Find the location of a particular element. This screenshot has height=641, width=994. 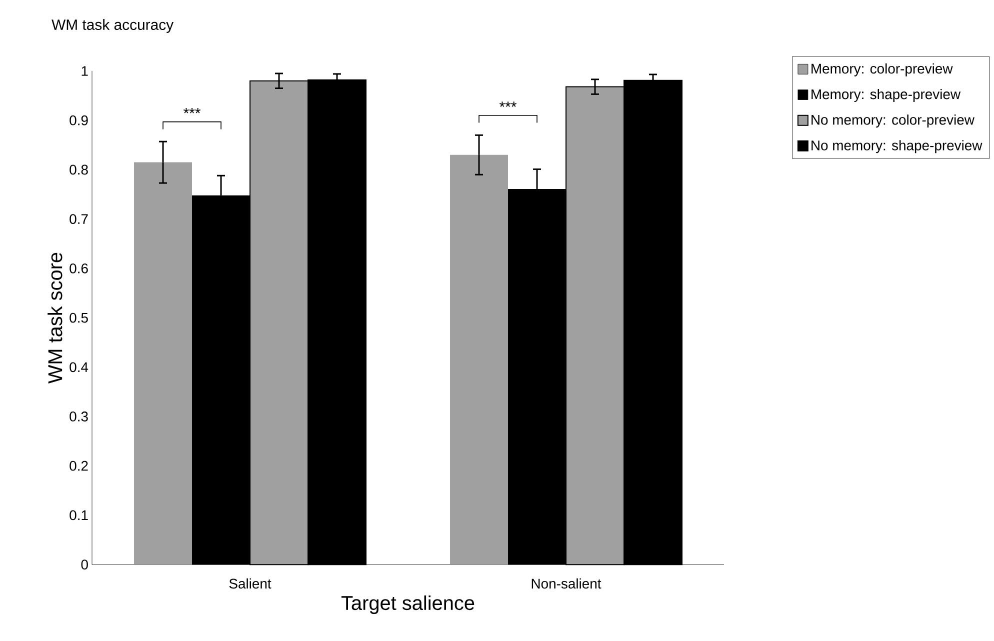

x-tick-label: Salient is located at coordinates (250, 583).